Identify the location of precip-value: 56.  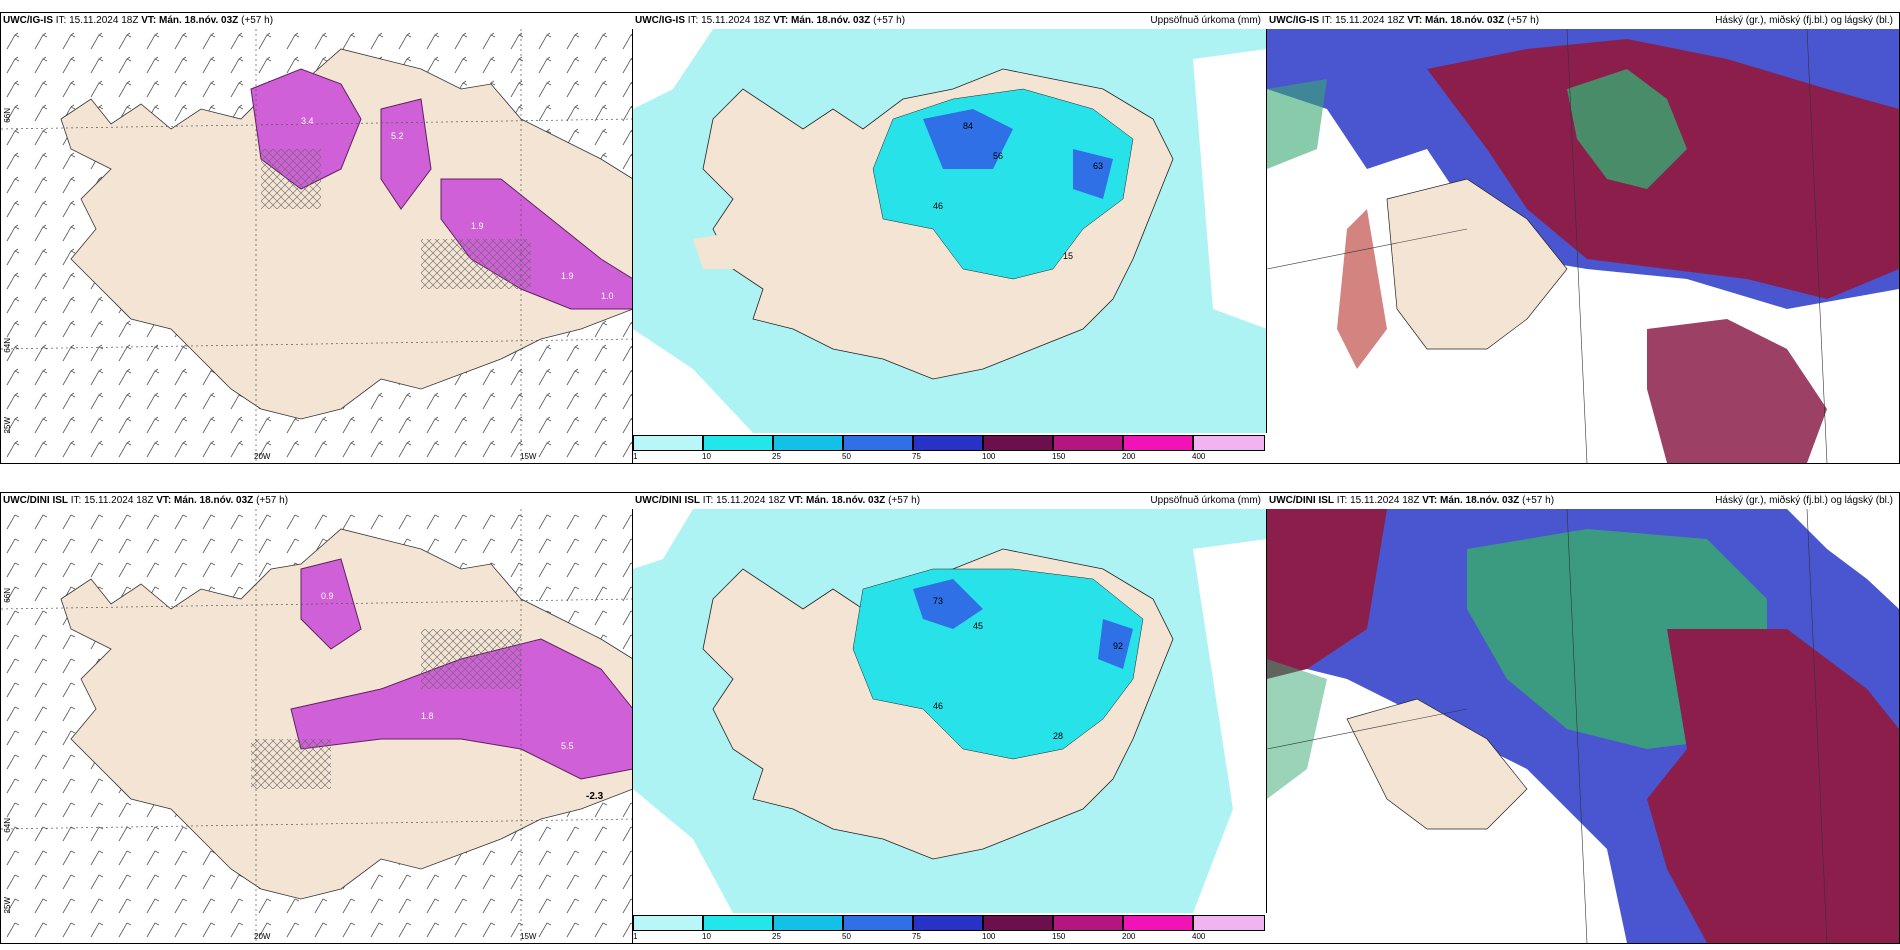
(998, 156).